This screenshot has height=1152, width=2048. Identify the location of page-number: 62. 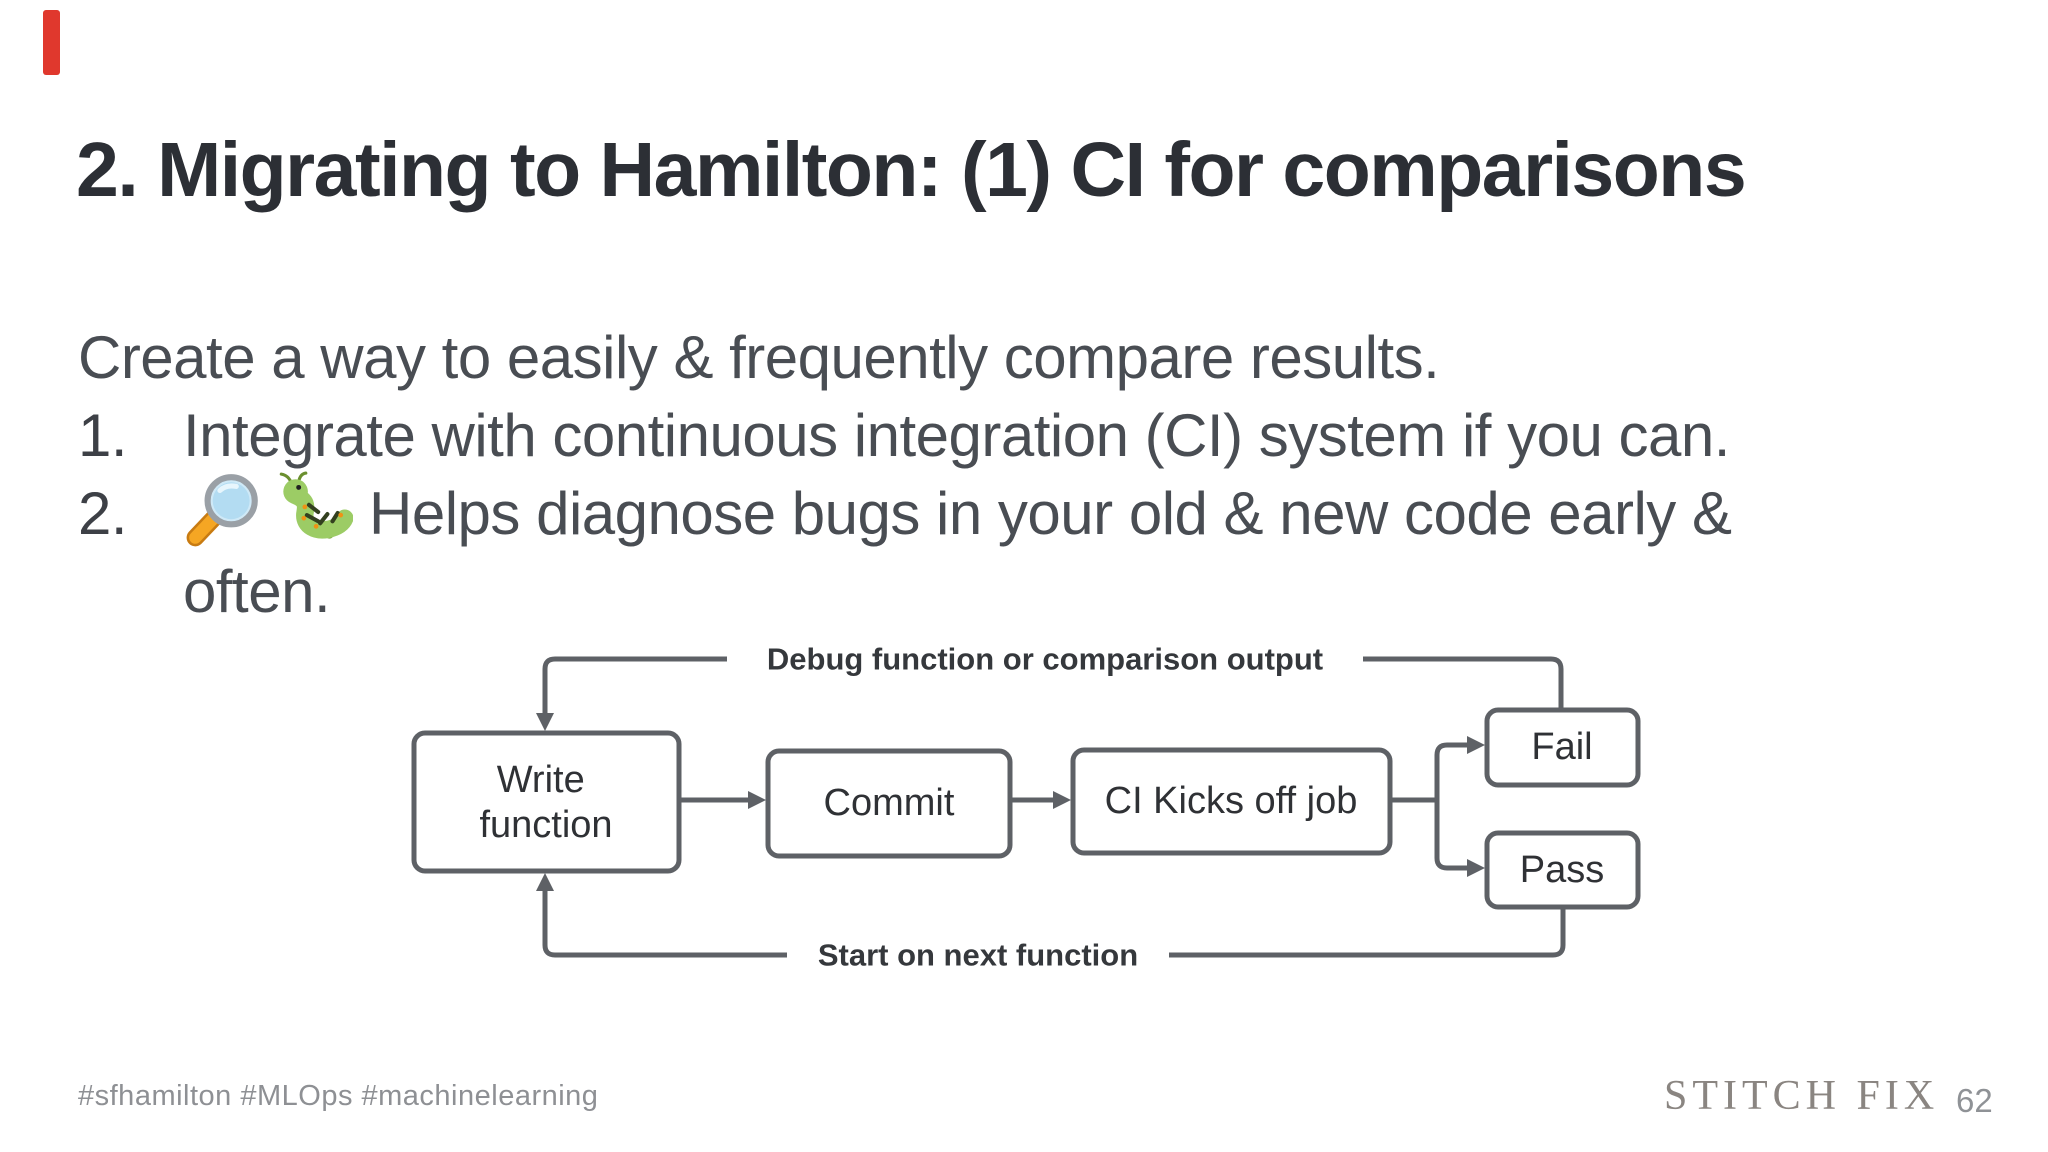
(1974, 1100).